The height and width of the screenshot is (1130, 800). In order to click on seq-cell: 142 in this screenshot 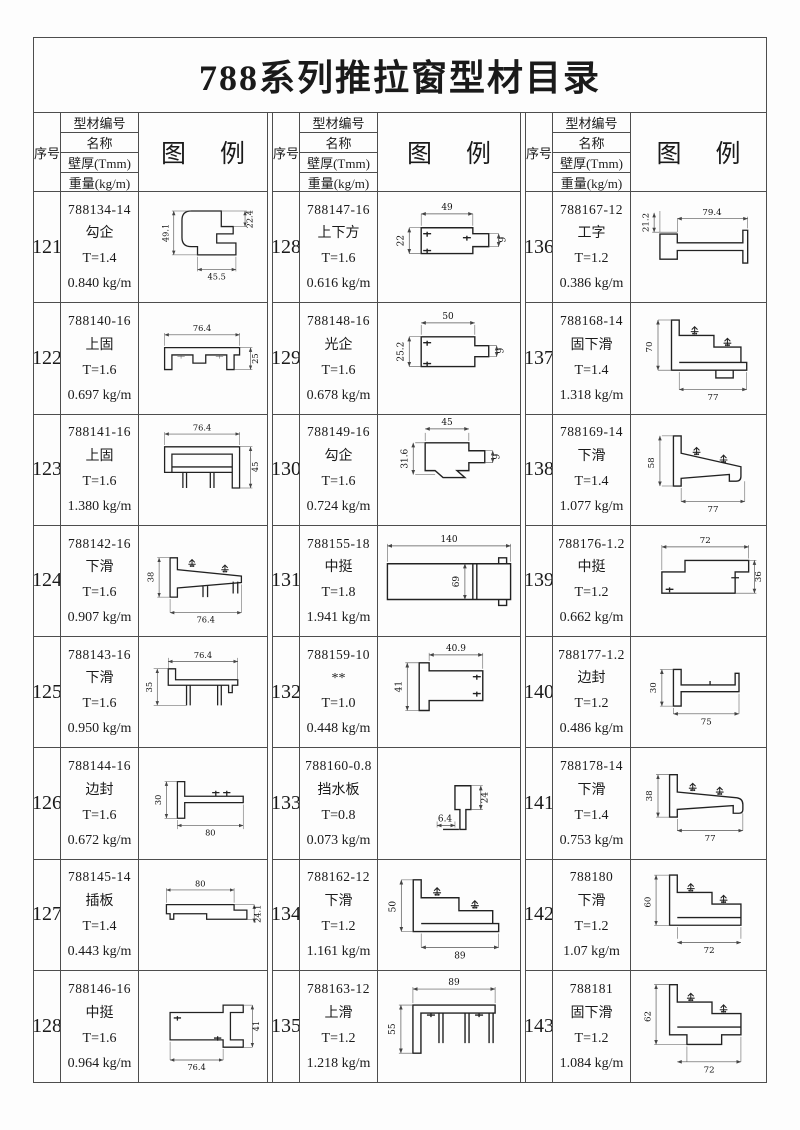, I will do `click(539, 915)`.